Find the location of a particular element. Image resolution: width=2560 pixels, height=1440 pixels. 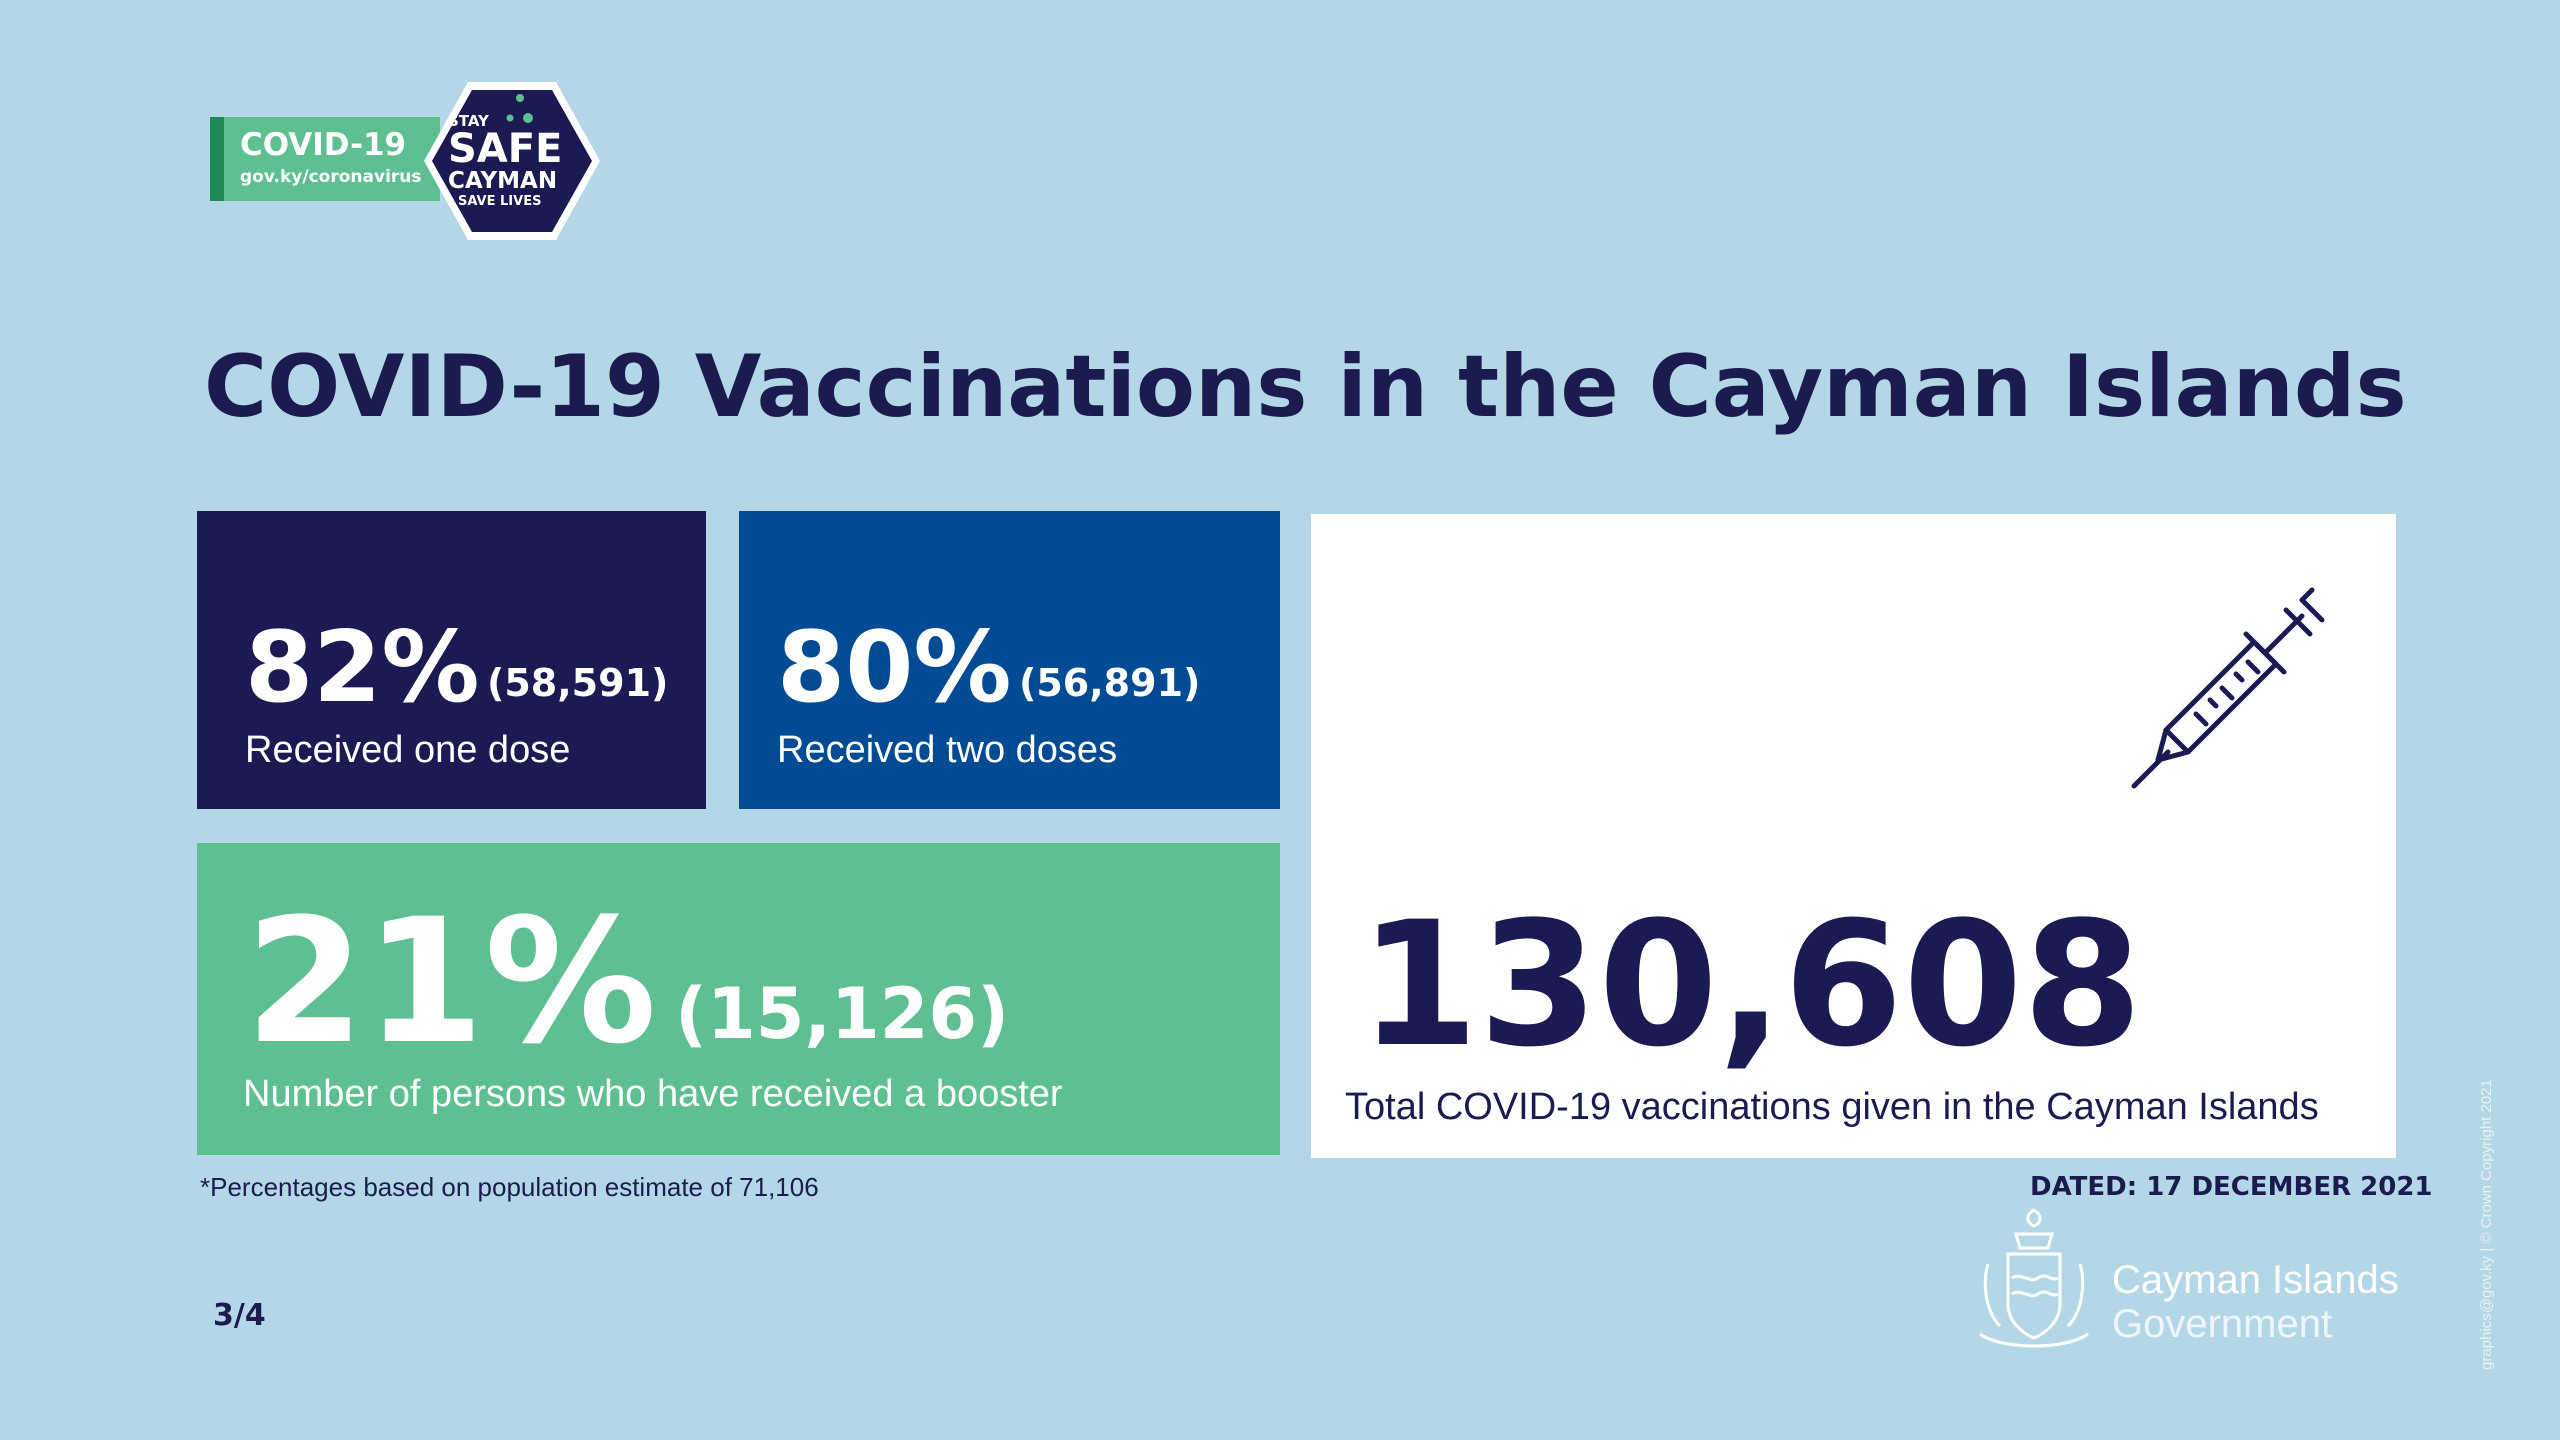

two-doses-label: Received two doses is located at coordinates (947, 750).